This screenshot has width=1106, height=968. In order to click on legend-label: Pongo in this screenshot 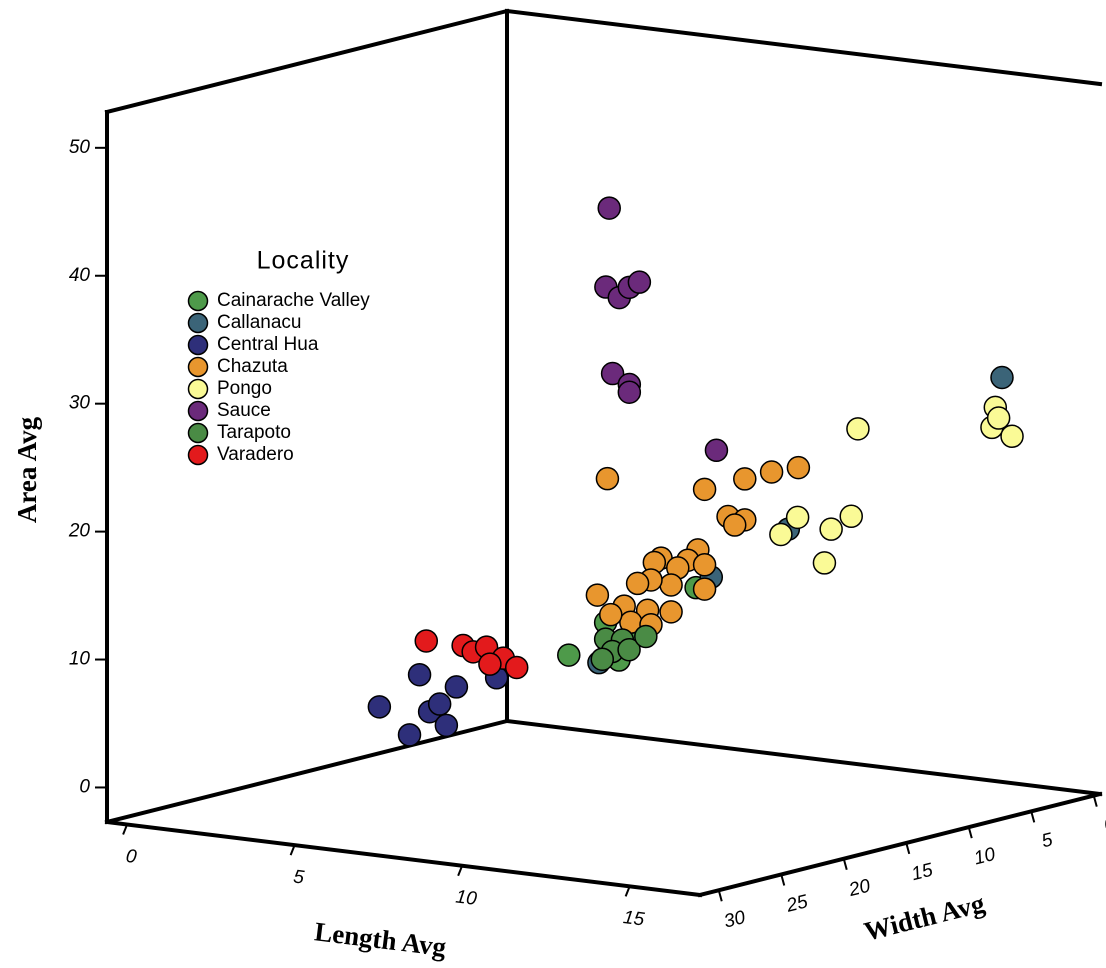, I will do `click(244, 388)`.